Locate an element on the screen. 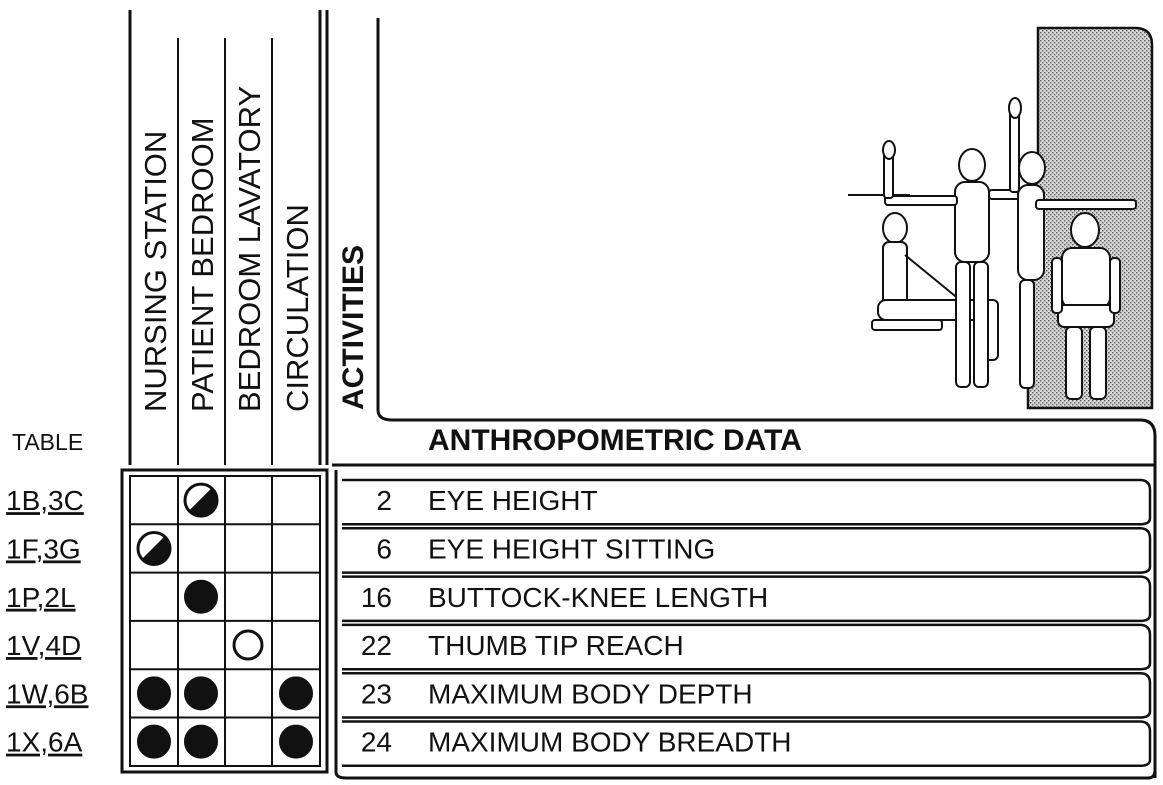 The image size is (1163, 785). row-activity-number: 2 is located at coordinates (384, 500).